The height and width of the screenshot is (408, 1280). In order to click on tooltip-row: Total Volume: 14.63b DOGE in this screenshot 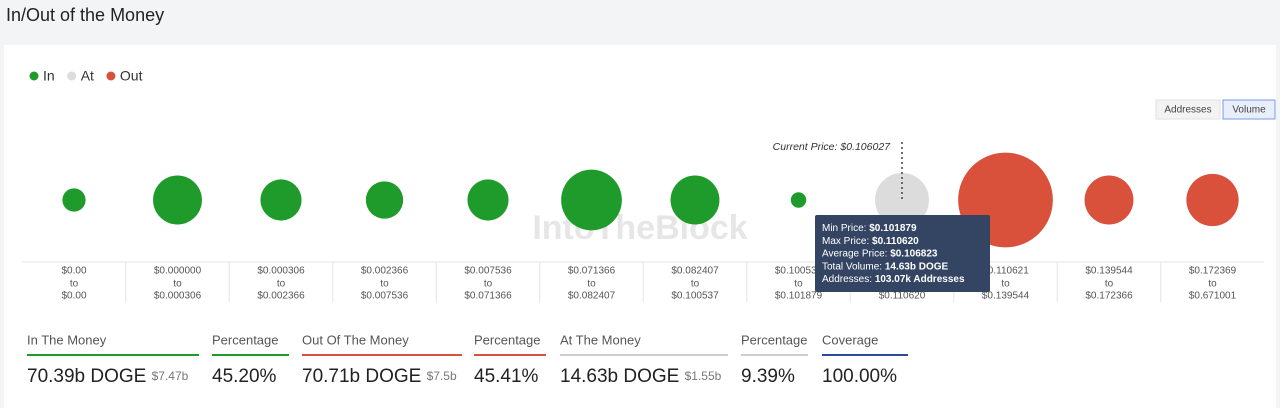, I will do `click(885, 266)`.